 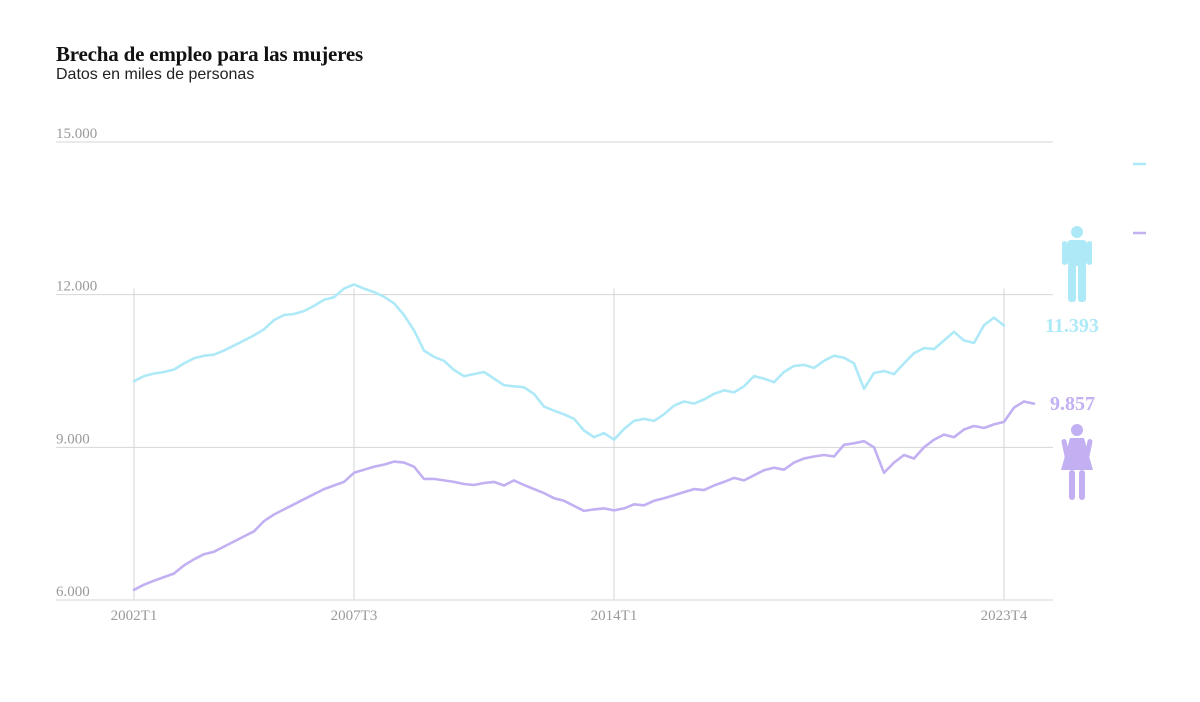 What do you see at coordinates (1077, 462) in the screenshot?
I see `woman-icon` at bounding box center [1077, 462].